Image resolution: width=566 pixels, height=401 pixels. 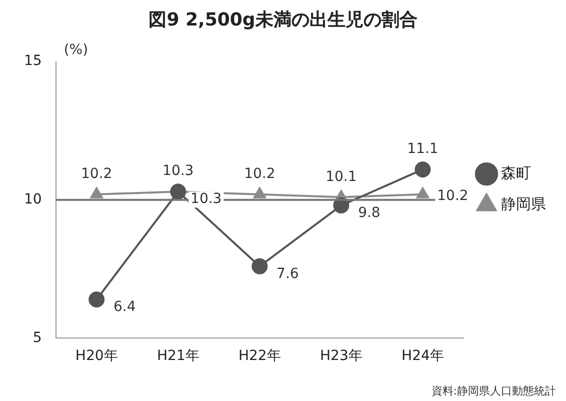 I want to click on y-tick-label: 10, so click(x=33, y=200).